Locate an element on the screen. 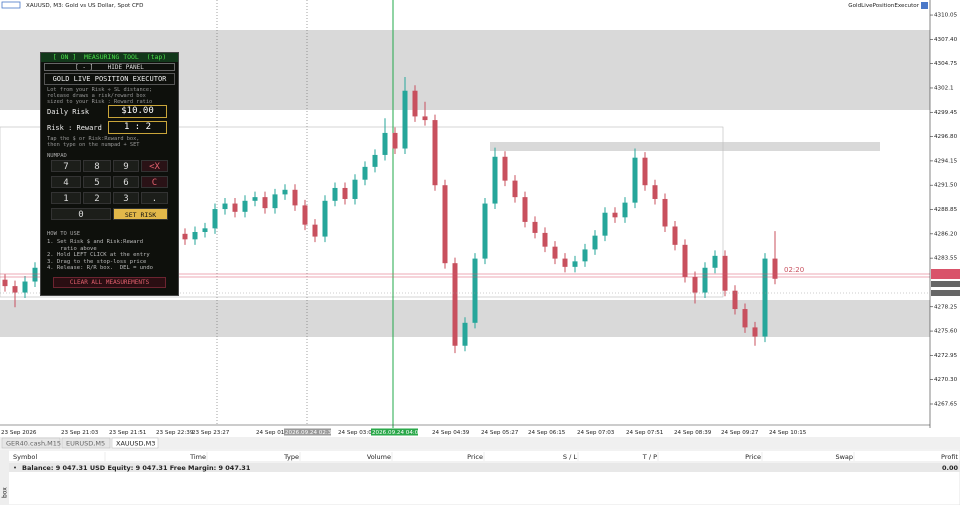 The image size is (960, 505). x-tick-label: 24 Sep 03:03 is located at coordinates (357, 433).